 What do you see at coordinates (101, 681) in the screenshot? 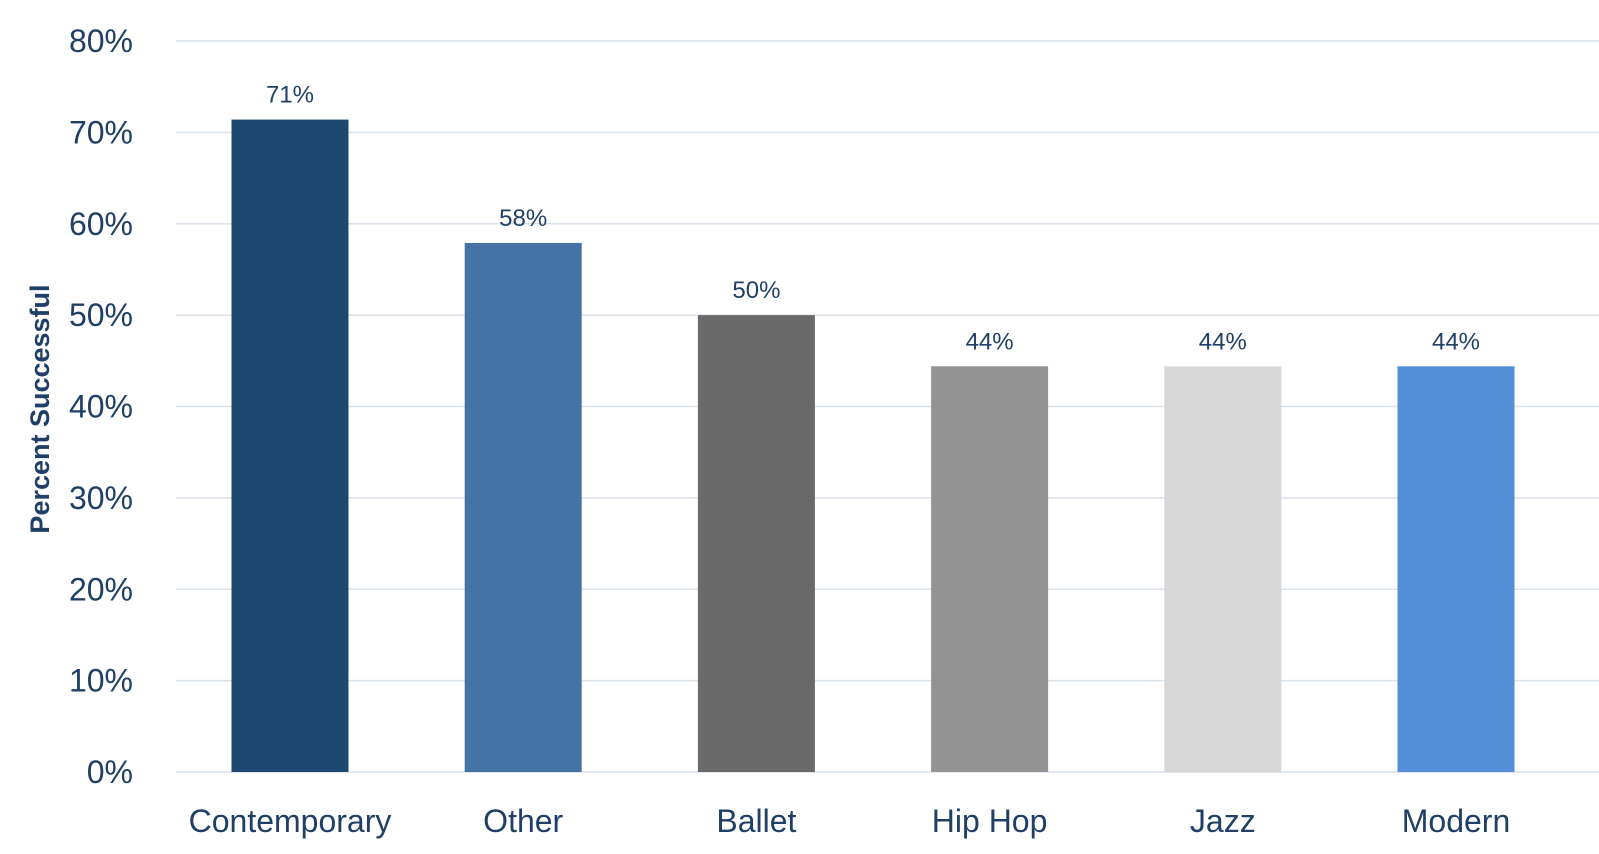
I see `y-tick-label: 10%` at bounding box center [101, 681].